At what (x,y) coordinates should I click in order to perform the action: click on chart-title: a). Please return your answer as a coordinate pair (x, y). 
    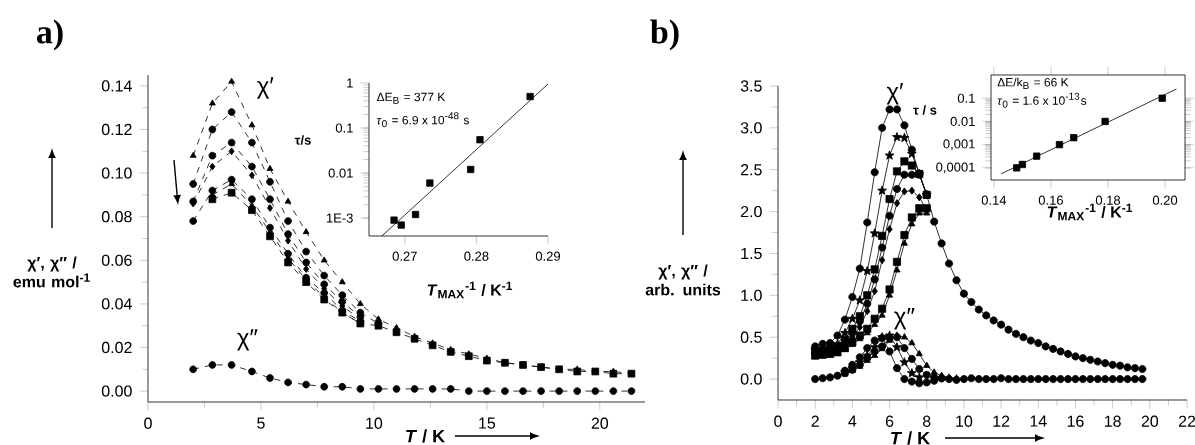
    Looking at the image, I should click on (49, 35).